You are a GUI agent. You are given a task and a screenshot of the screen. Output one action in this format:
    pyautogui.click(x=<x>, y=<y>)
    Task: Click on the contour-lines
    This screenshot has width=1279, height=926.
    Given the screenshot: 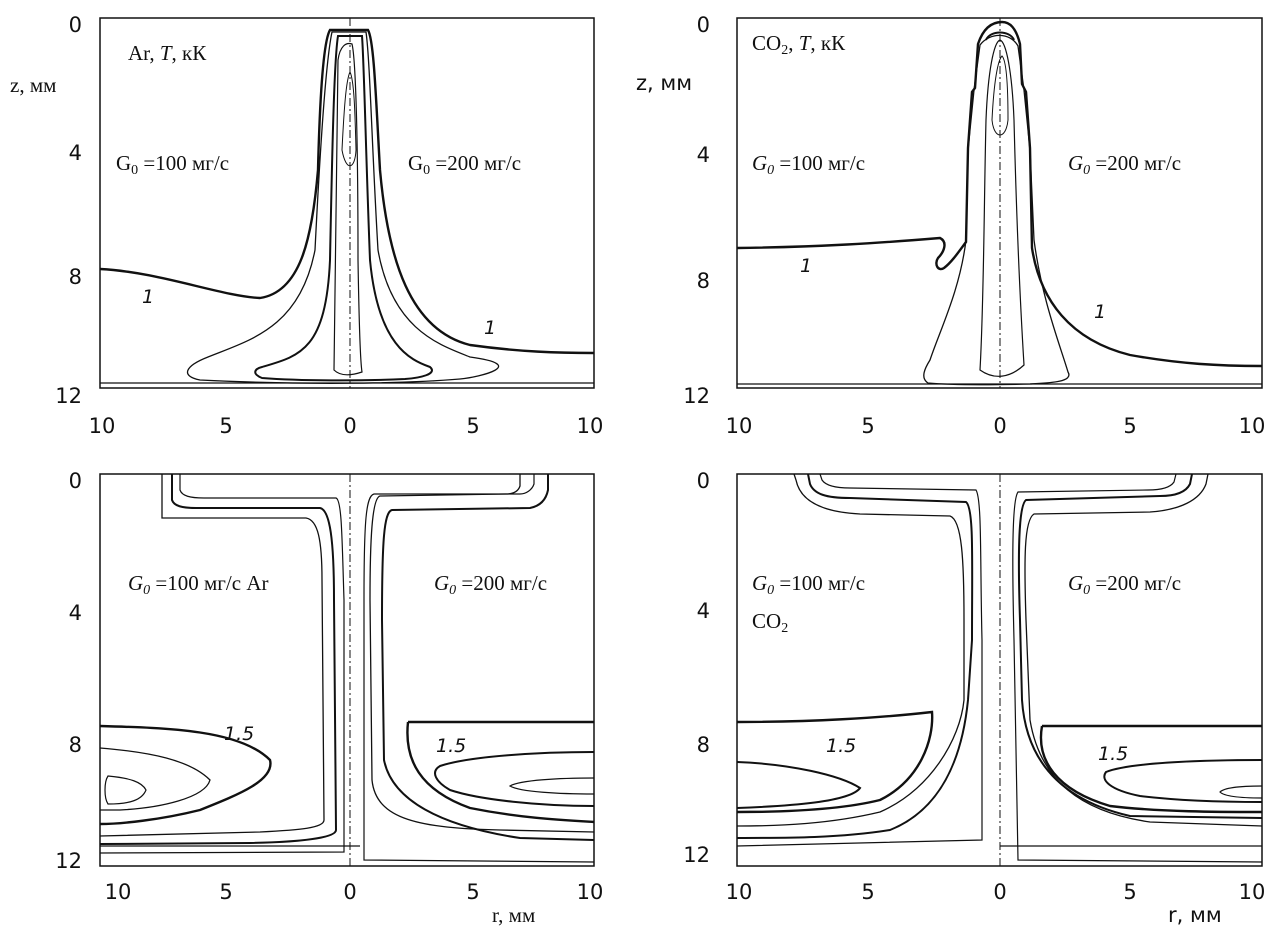 What is the action you would take?
    pyautogui.click(x=347, y=206)
    